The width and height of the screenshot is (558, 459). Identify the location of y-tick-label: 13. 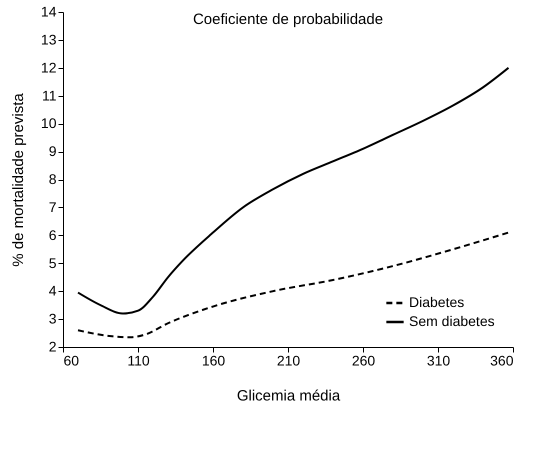
(48, 39).